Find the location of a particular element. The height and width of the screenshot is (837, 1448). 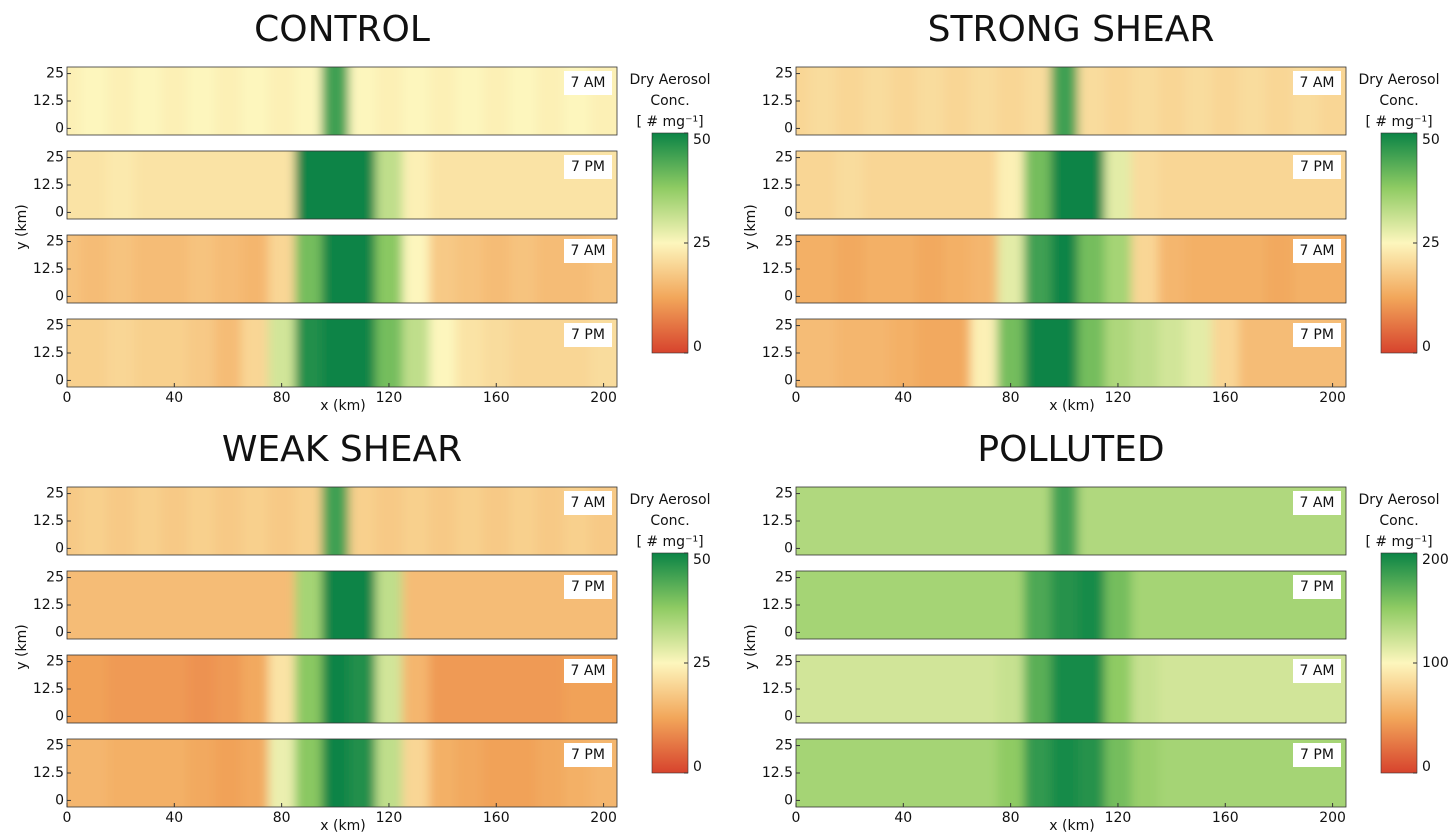

colorbar-tick-label: 100 is located at coordinates (1435, 663).